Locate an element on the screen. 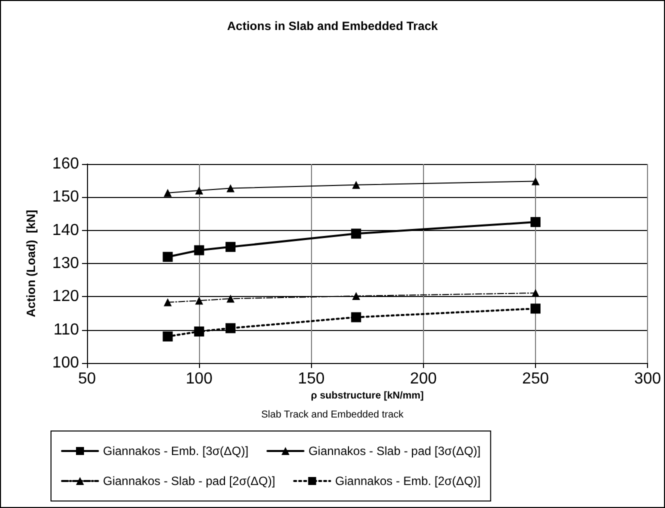  y-tick-label: 140 is located at coordinates (66, 230).